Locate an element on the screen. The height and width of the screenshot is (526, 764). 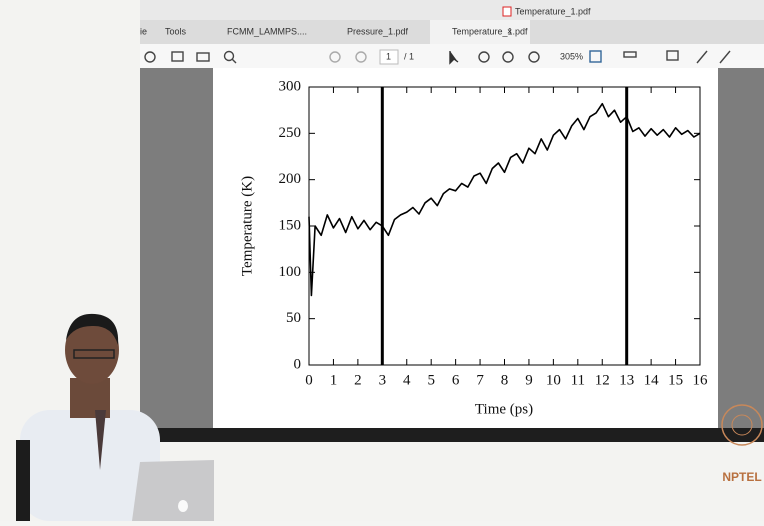
page-total: / 1 is located at coordinates (409, 56).